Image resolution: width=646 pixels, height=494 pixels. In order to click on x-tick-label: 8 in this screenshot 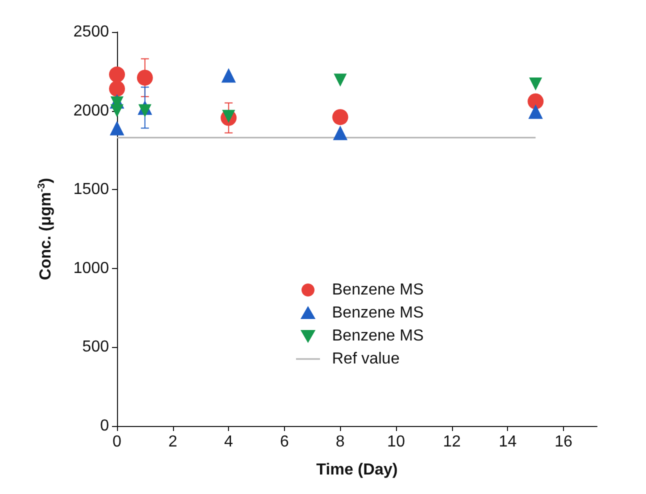, I will do `click(340, 442)`.